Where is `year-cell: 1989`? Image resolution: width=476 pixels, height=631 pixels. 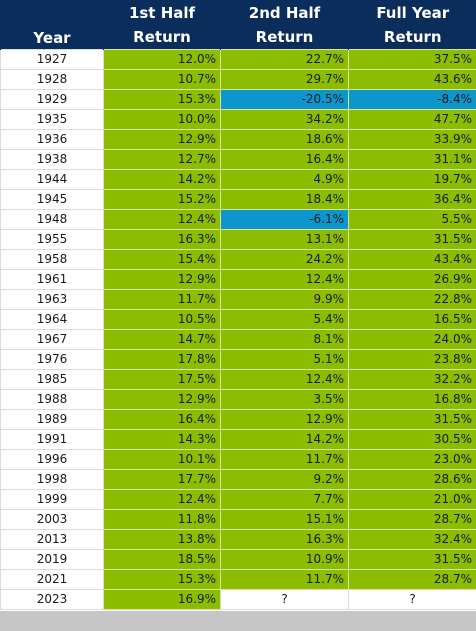
year-cell: 1989 is located at coordinates (52, 419).